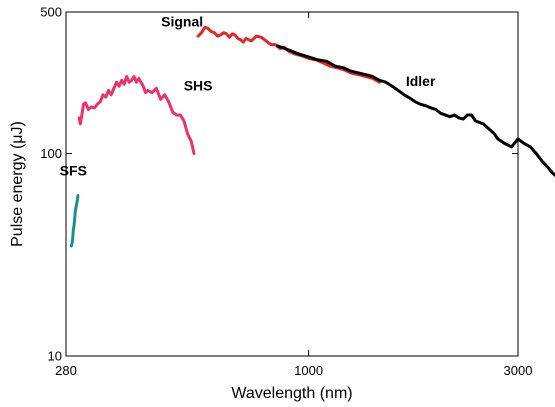 The height and width of the screenshot is (407, 555). What do you see at coordinates (182, 21) in the screenshot?
I see `series-label-signal: Signal` at bounding box center [182, 21].